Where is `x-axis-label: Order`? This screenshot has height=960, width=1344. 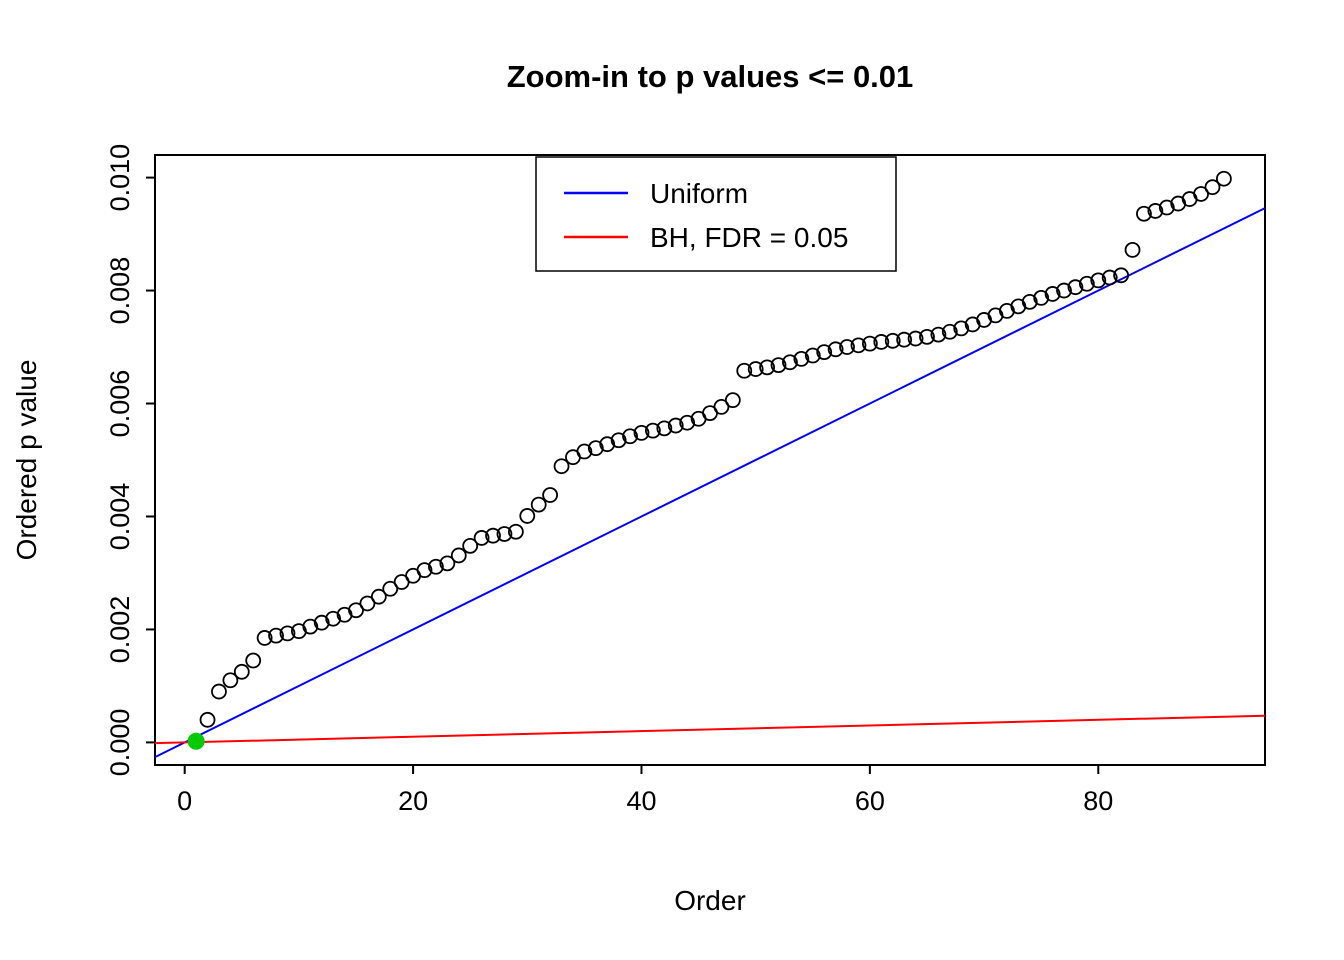 x-axis-label: Order is located at coordinates (710, 900).